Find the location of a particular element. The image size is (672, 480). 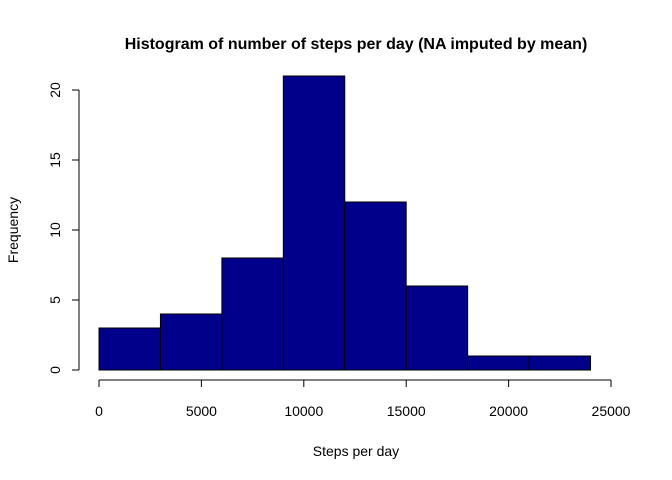

y-tick-label: 10 is located at coordinates (55, 230).